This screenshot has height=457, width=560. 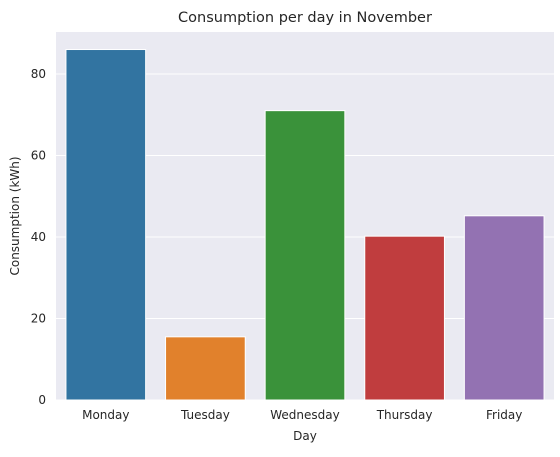 What do you see at coordinates (305, 436) in the screenshot?
I see `x-axis-label: Day` at bounding box center [305, 436].